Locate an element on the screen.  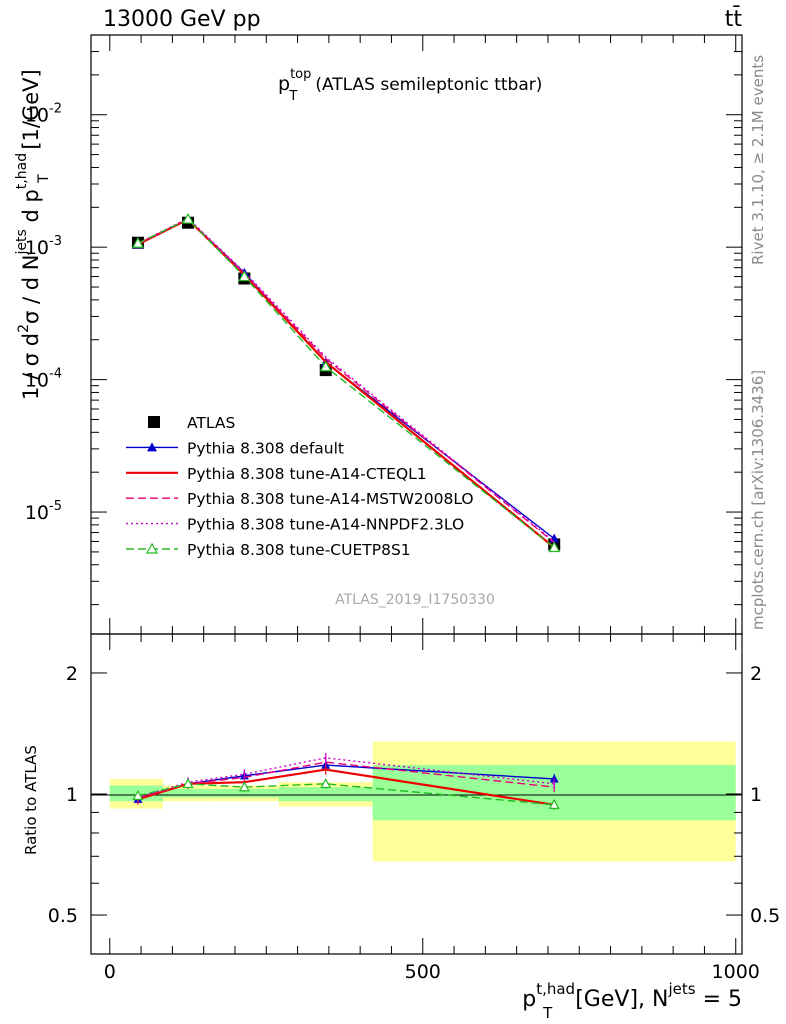
ylabel-g: T is located at coordinates (44, 179).